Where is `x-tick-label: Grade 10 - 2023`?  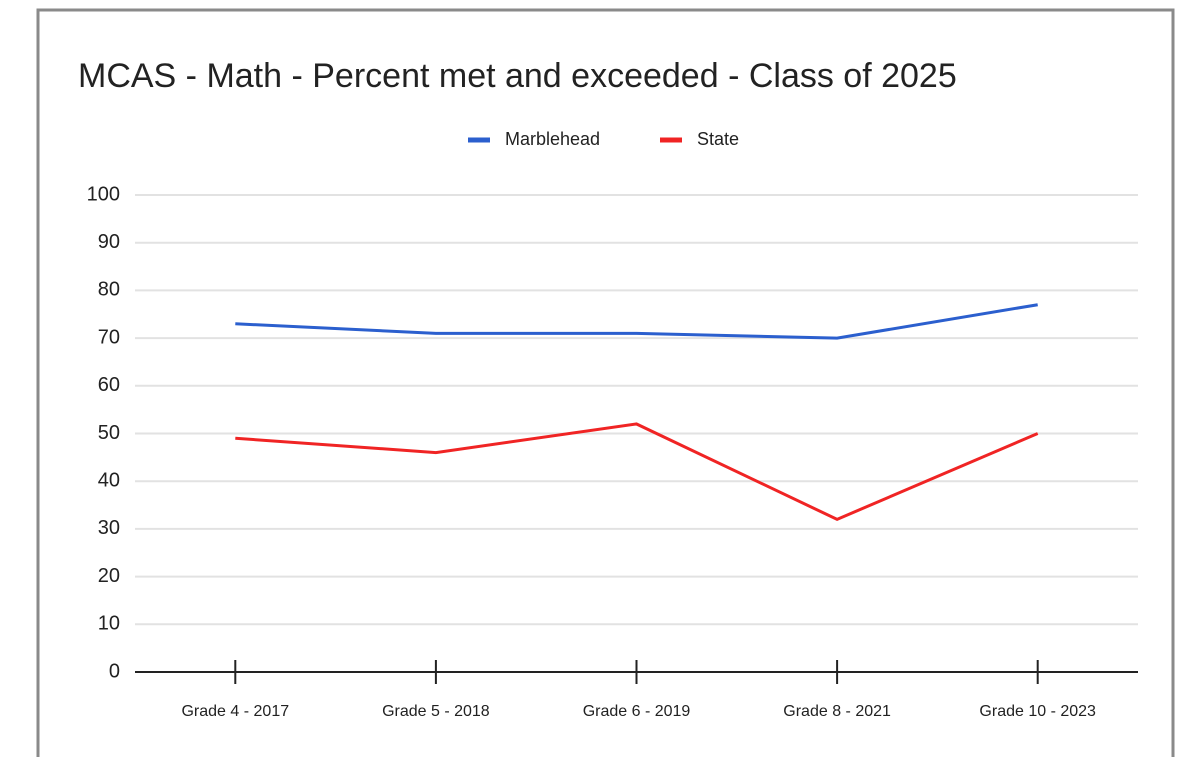 x-tick-label: Grade 10 - 2023 is located at coordinates (1037, 711).